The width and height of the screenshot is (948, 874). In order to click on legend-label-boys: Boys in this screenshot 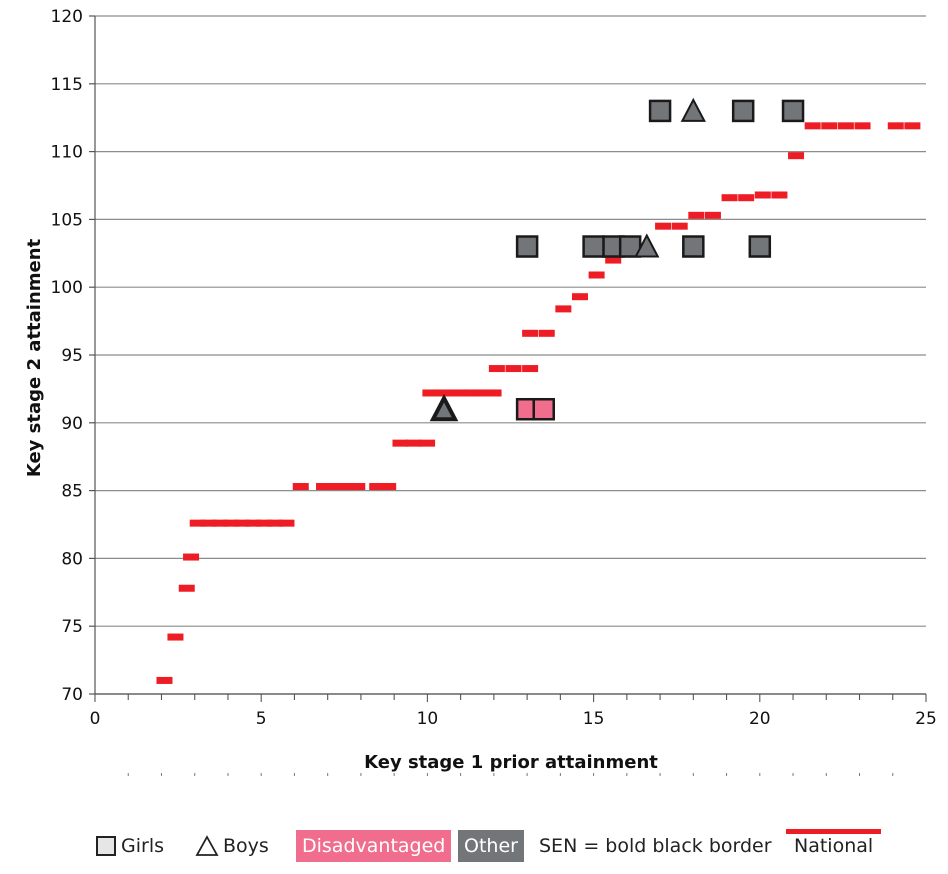, I will do `click(246, 846)`.